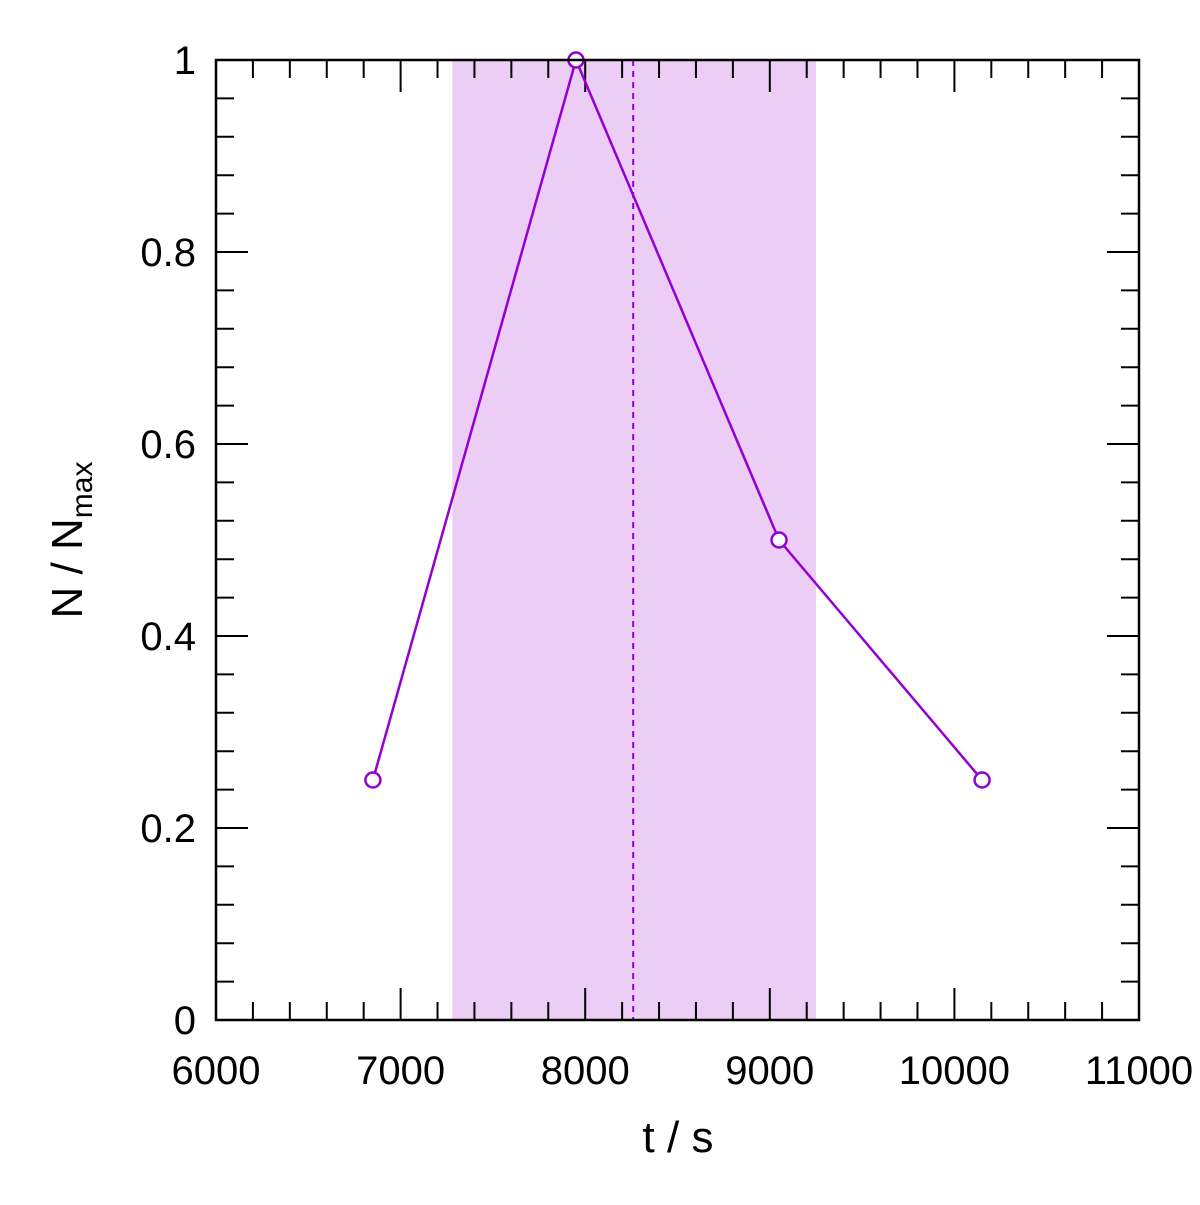 The height and width of the screenshot is (1205, 1200). Describe the element at coordinates (168, 253) in the screenshot. I see `y-tick-label: 0.8` at that location.